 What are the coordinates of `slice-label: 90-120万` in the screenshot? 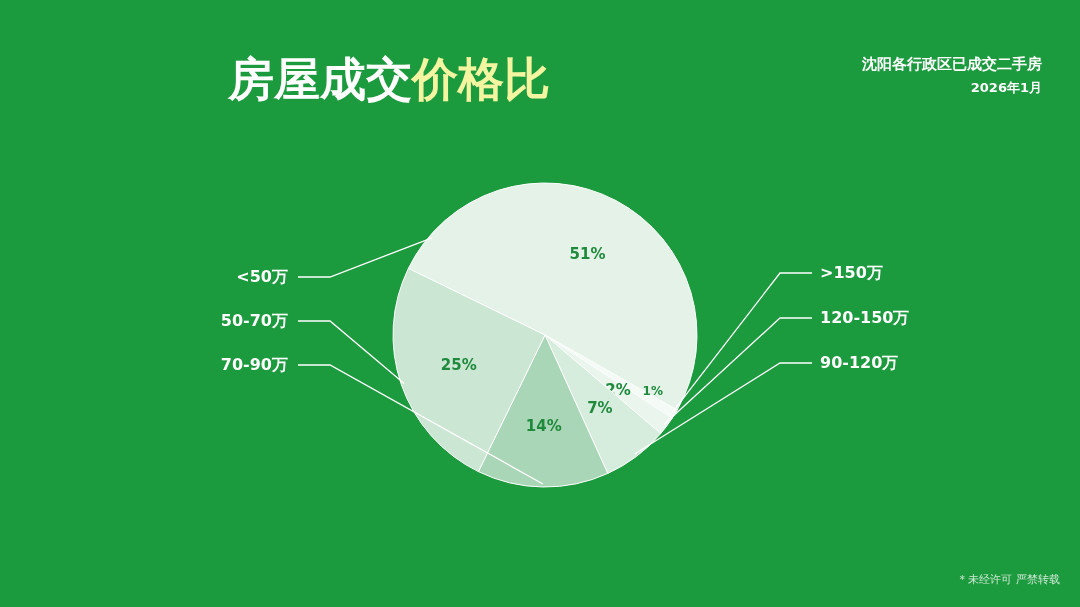 It's located at (859, 362).